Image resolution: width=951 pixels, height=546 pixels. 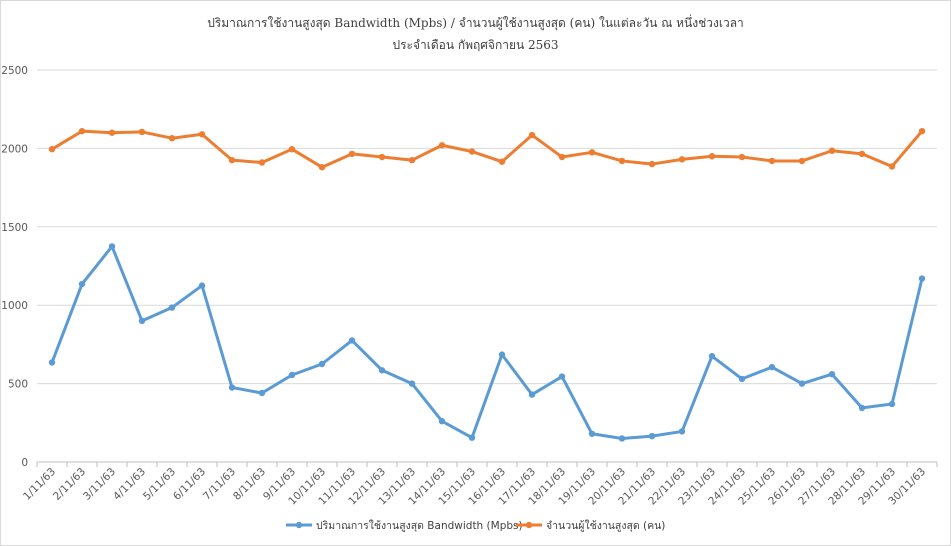 What do you see at coordinates (14, 228) in the screenshot?
I see `y-tick-label: 1500` at bounding box center [14, 228].